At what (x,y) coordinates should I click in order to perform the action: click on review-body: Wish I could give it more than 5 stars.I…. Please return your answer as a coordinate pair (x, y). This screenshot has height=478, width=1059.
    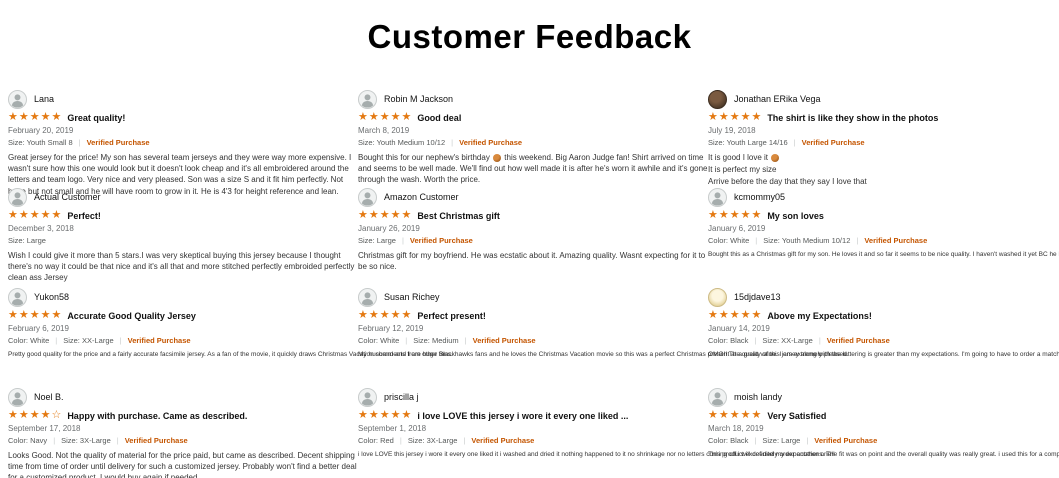
    Looking at the image, I should click on (183, 267).